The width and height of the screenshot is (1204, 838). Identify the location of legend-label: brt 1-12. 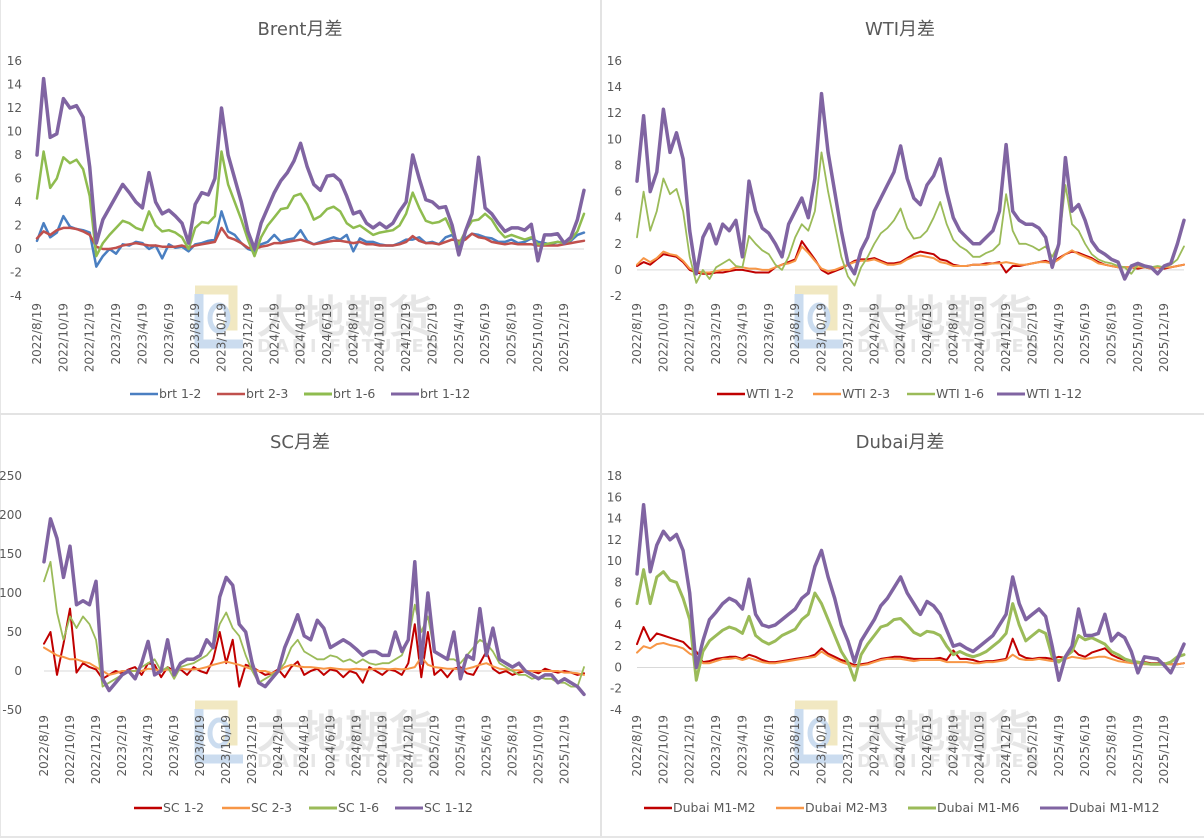
(445, 393).